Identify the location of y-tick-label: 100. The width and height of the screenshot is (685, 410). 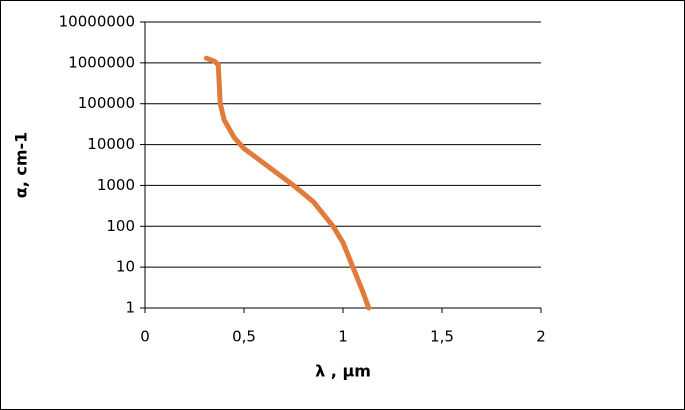
(120, 226).